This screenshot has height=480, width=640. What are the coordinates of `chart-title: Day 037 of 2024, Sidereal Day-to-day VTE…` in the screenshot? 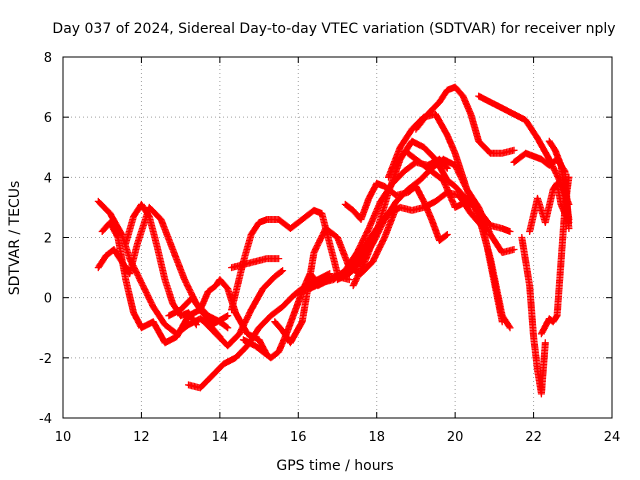 It's located at (333, 29).